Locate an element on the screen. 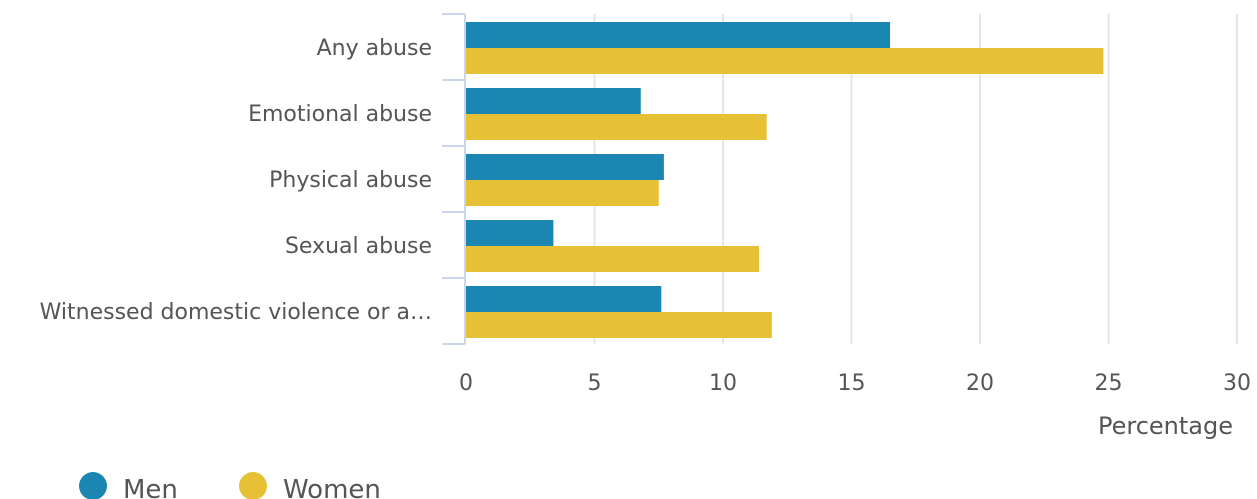 The image size is (1257, 499). legend-label: Women is located at coordinates (332, 487).